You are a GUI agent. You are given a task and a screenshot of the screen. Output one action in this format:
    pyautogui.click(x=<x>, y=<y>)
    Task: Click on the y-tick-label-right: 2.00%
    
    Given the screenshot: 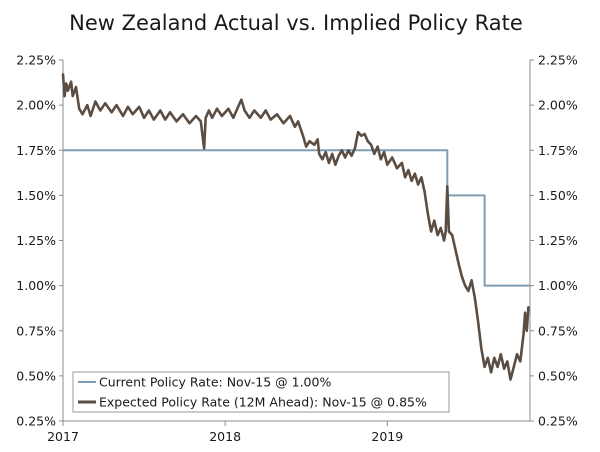 What is the action you would take?
    pyautogui.click(x=558, y=105)
    